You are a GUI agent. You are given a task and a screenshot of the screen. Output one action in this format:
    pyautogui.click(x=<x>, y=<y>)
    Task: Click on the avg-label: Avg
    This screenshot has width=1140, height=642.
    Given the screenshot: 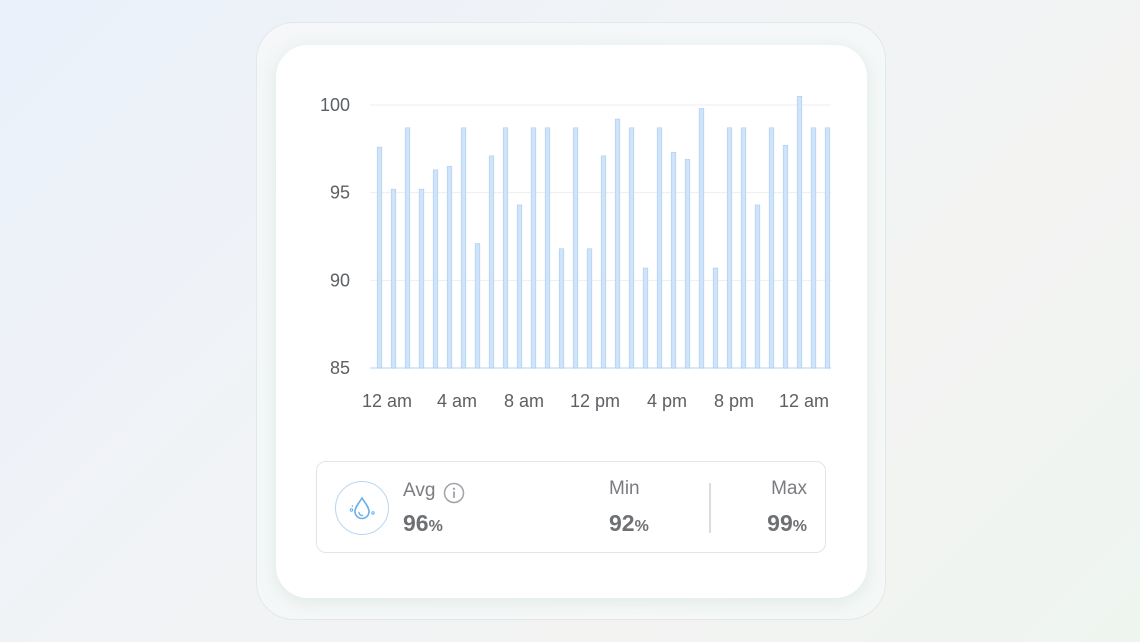 What is the action you would take?
    pyautogui.click(x=419, y=490)
    